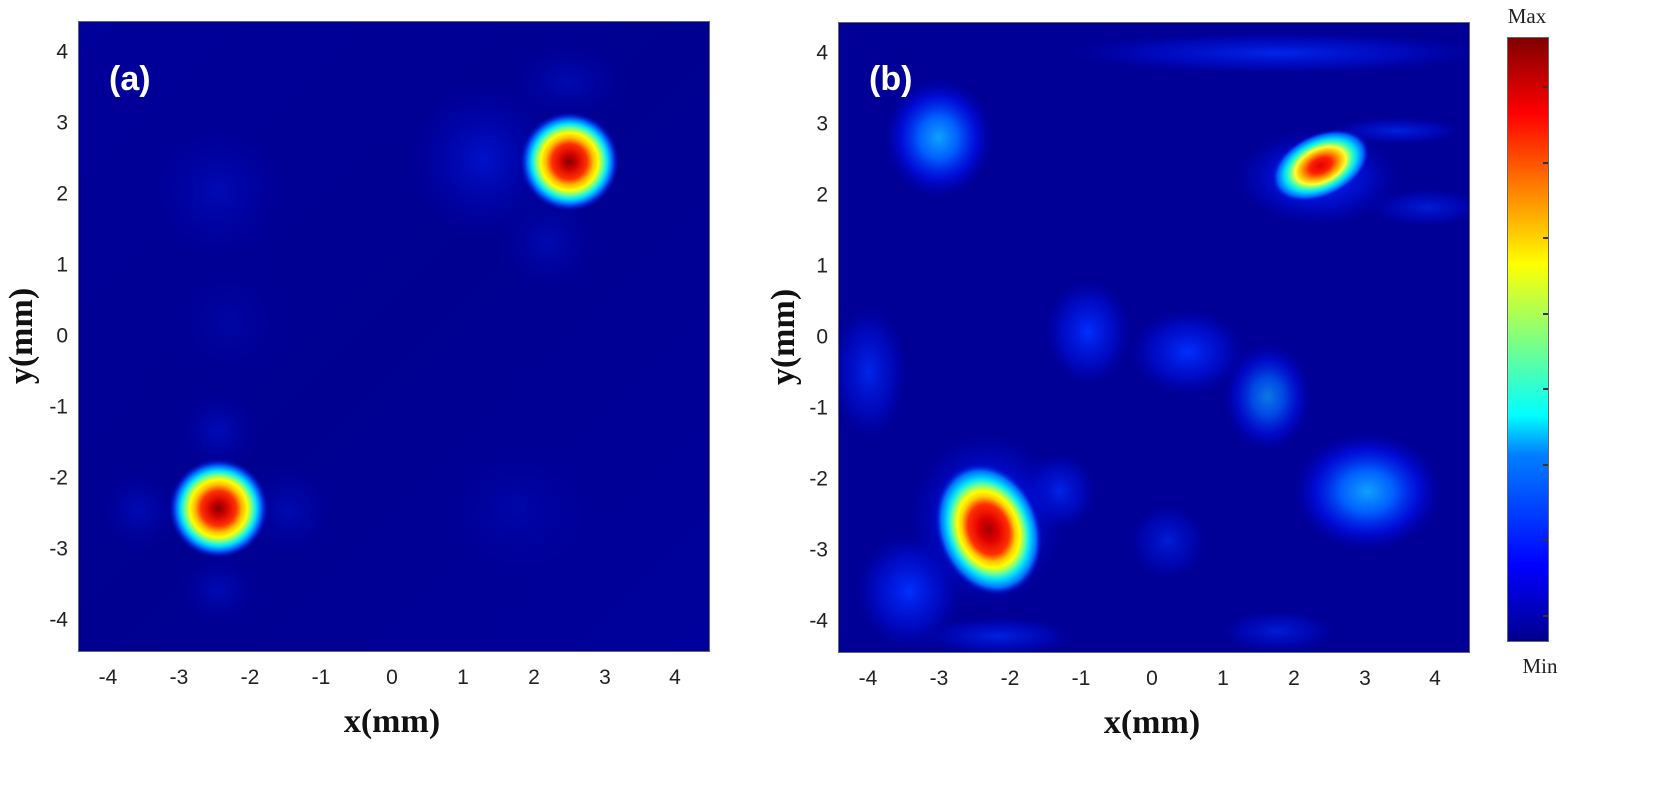 This screenshot has height=788, width=1659. What do you see at coordinates (21, 336) in the screenshot?
I see `y-axis-title-a: y(mm)` at bounding box center [21, 336].